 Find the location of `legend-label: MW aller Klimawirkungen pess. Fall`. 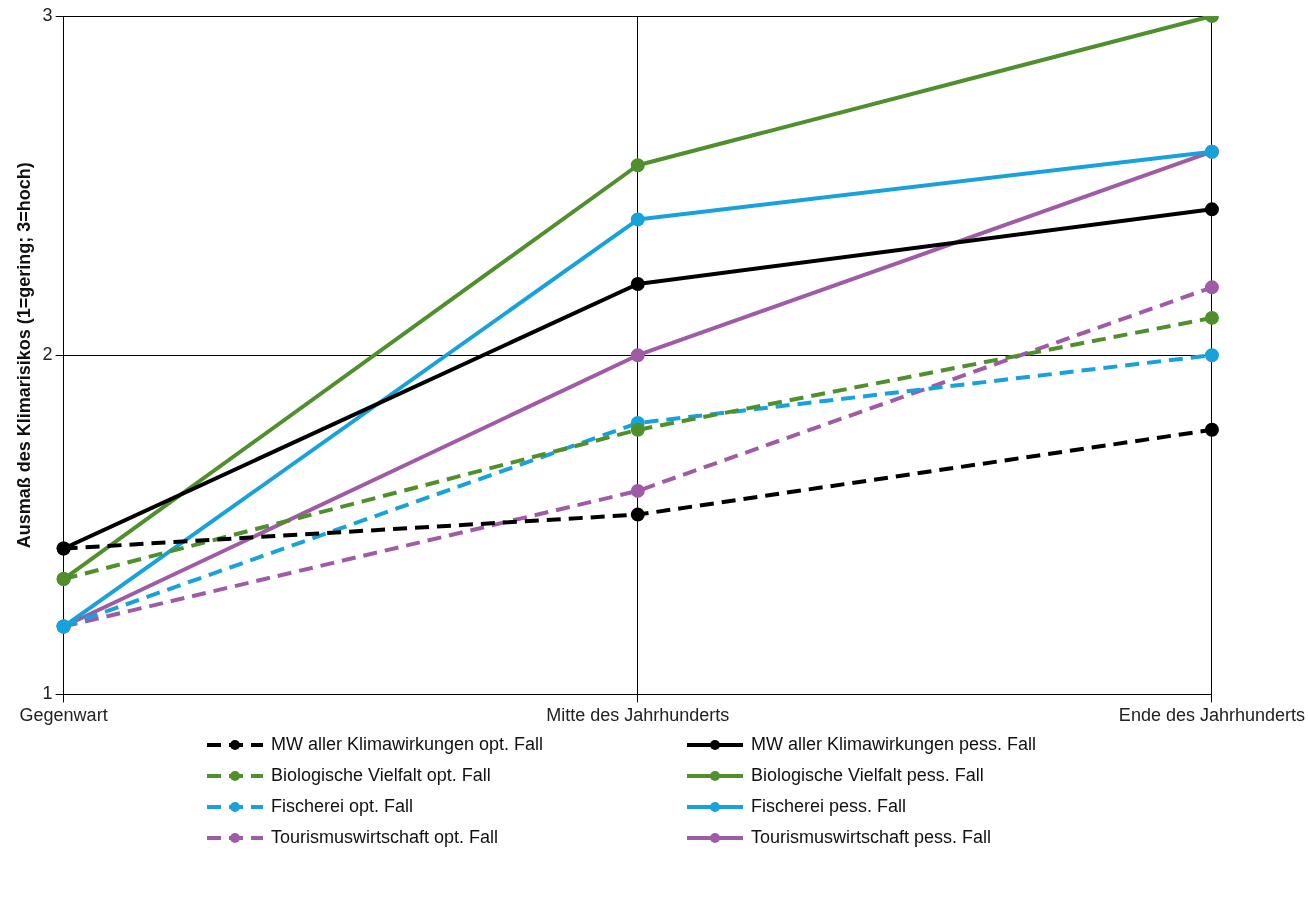

legend-label: MW aller Klimawirkungen pess. Fall is located at coordinates (894, 744).